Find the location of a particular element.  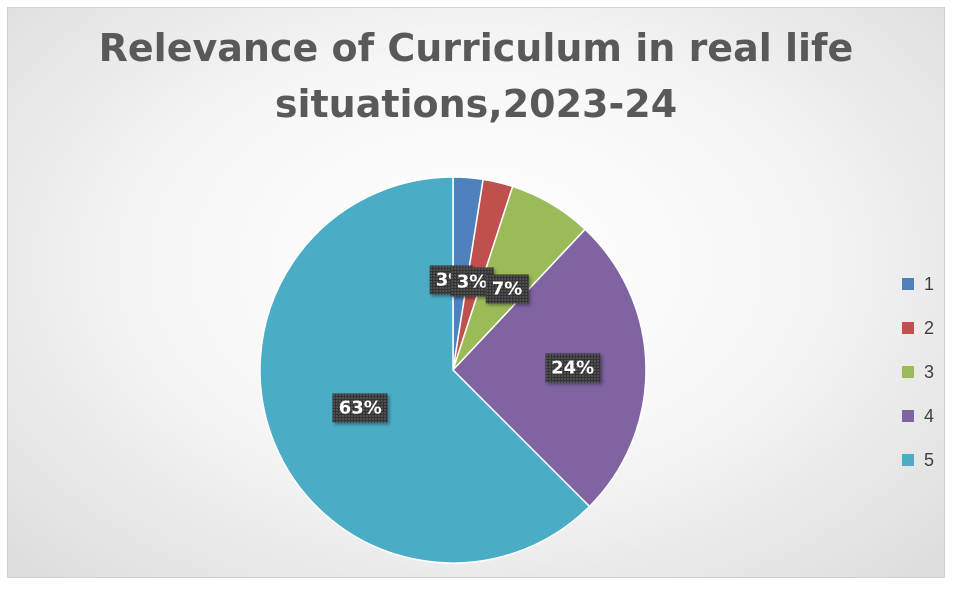

data-label-2: 3% is located at coordinates (472, 282).